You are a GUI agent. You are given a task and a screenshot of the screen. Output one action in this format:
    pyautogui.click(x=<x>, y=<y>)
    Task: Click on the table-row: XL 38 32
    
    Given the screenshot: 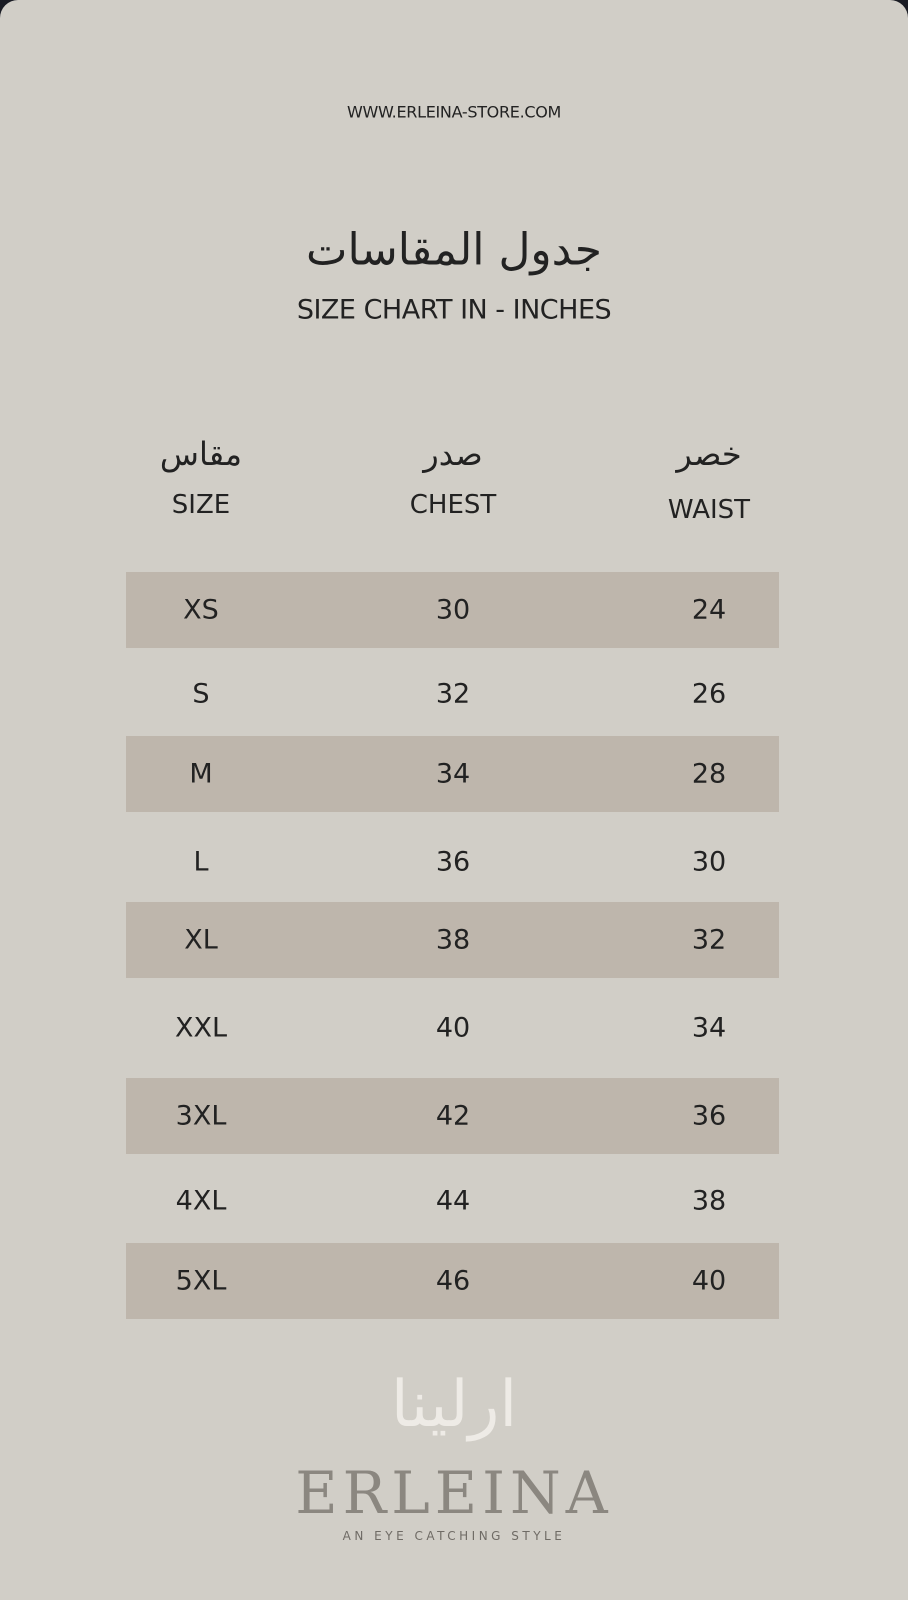 What is the action you would take?
    pyautogui.click(x=452, y=940)
    